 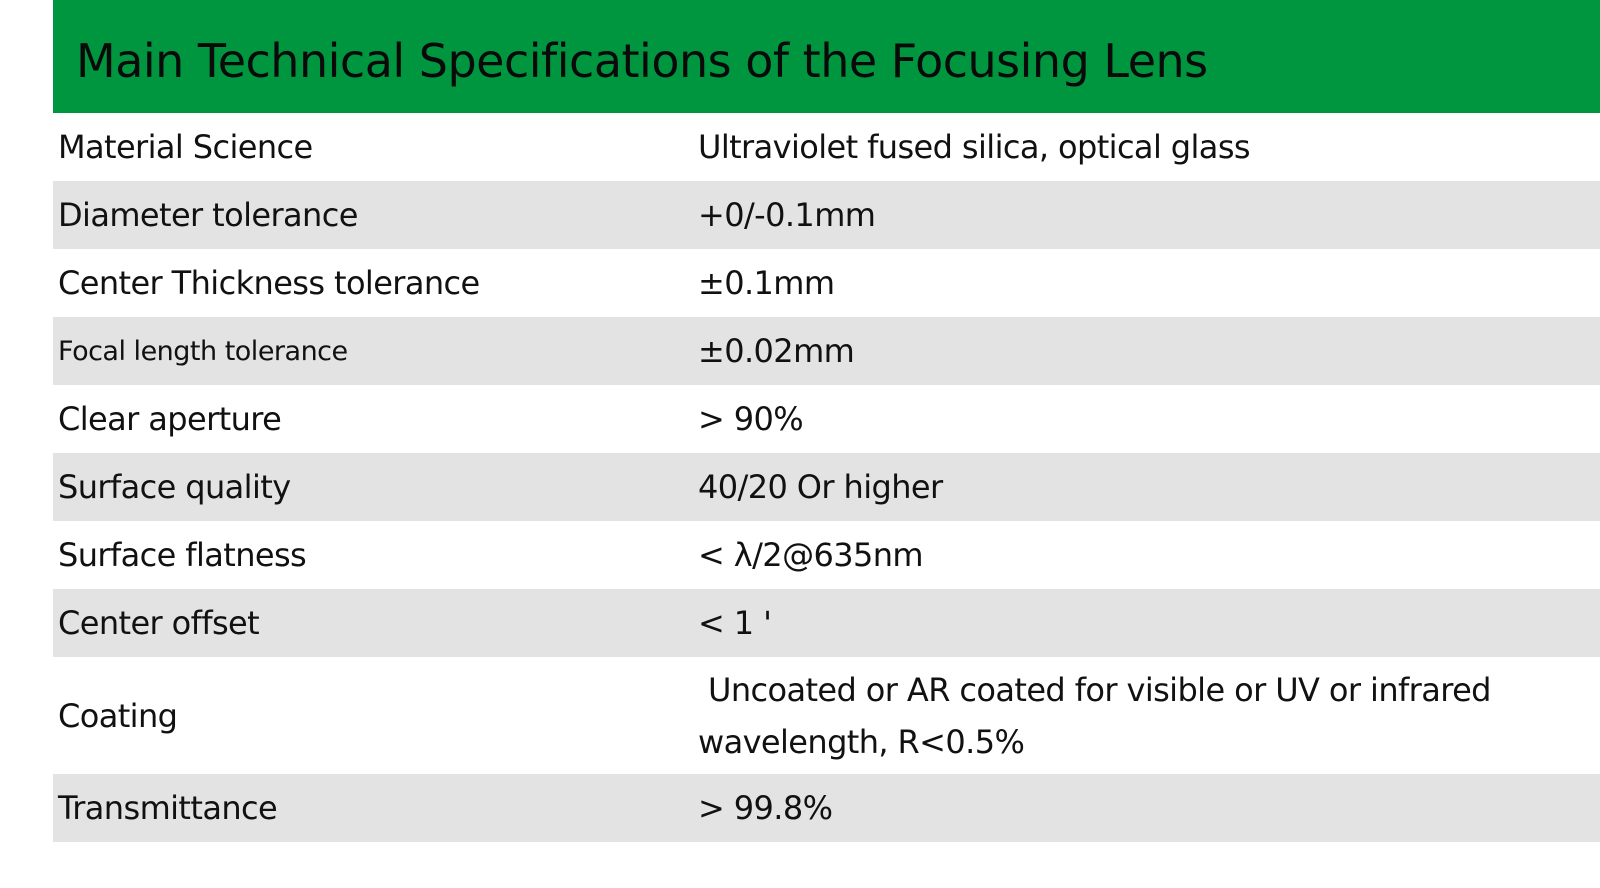 What do you see at coordinates (765, 808) in the screenshot?
I see `spec-value: > 99.8%` at bounding box center [765, 808].